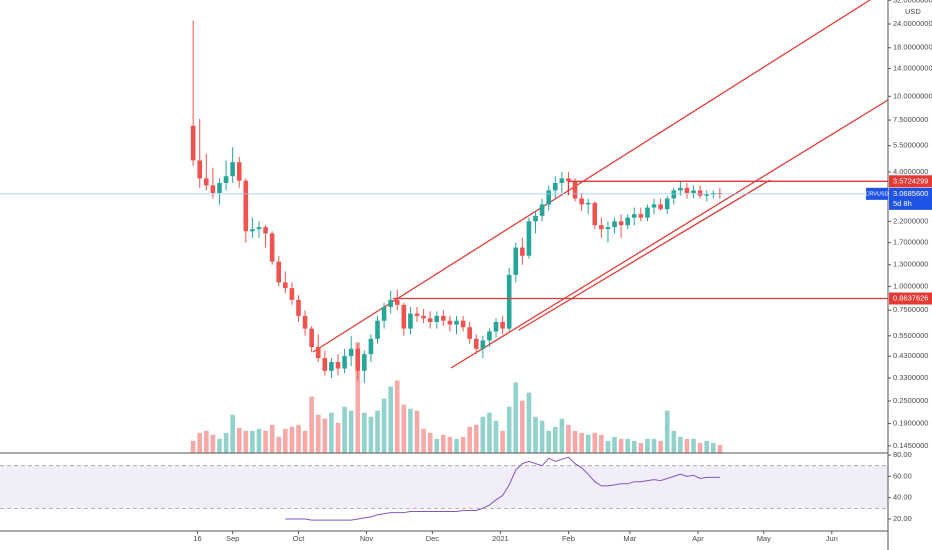 This screenshot has height=550, width=932. I want to click on x-tick-label: Apr, so click(698, 538).